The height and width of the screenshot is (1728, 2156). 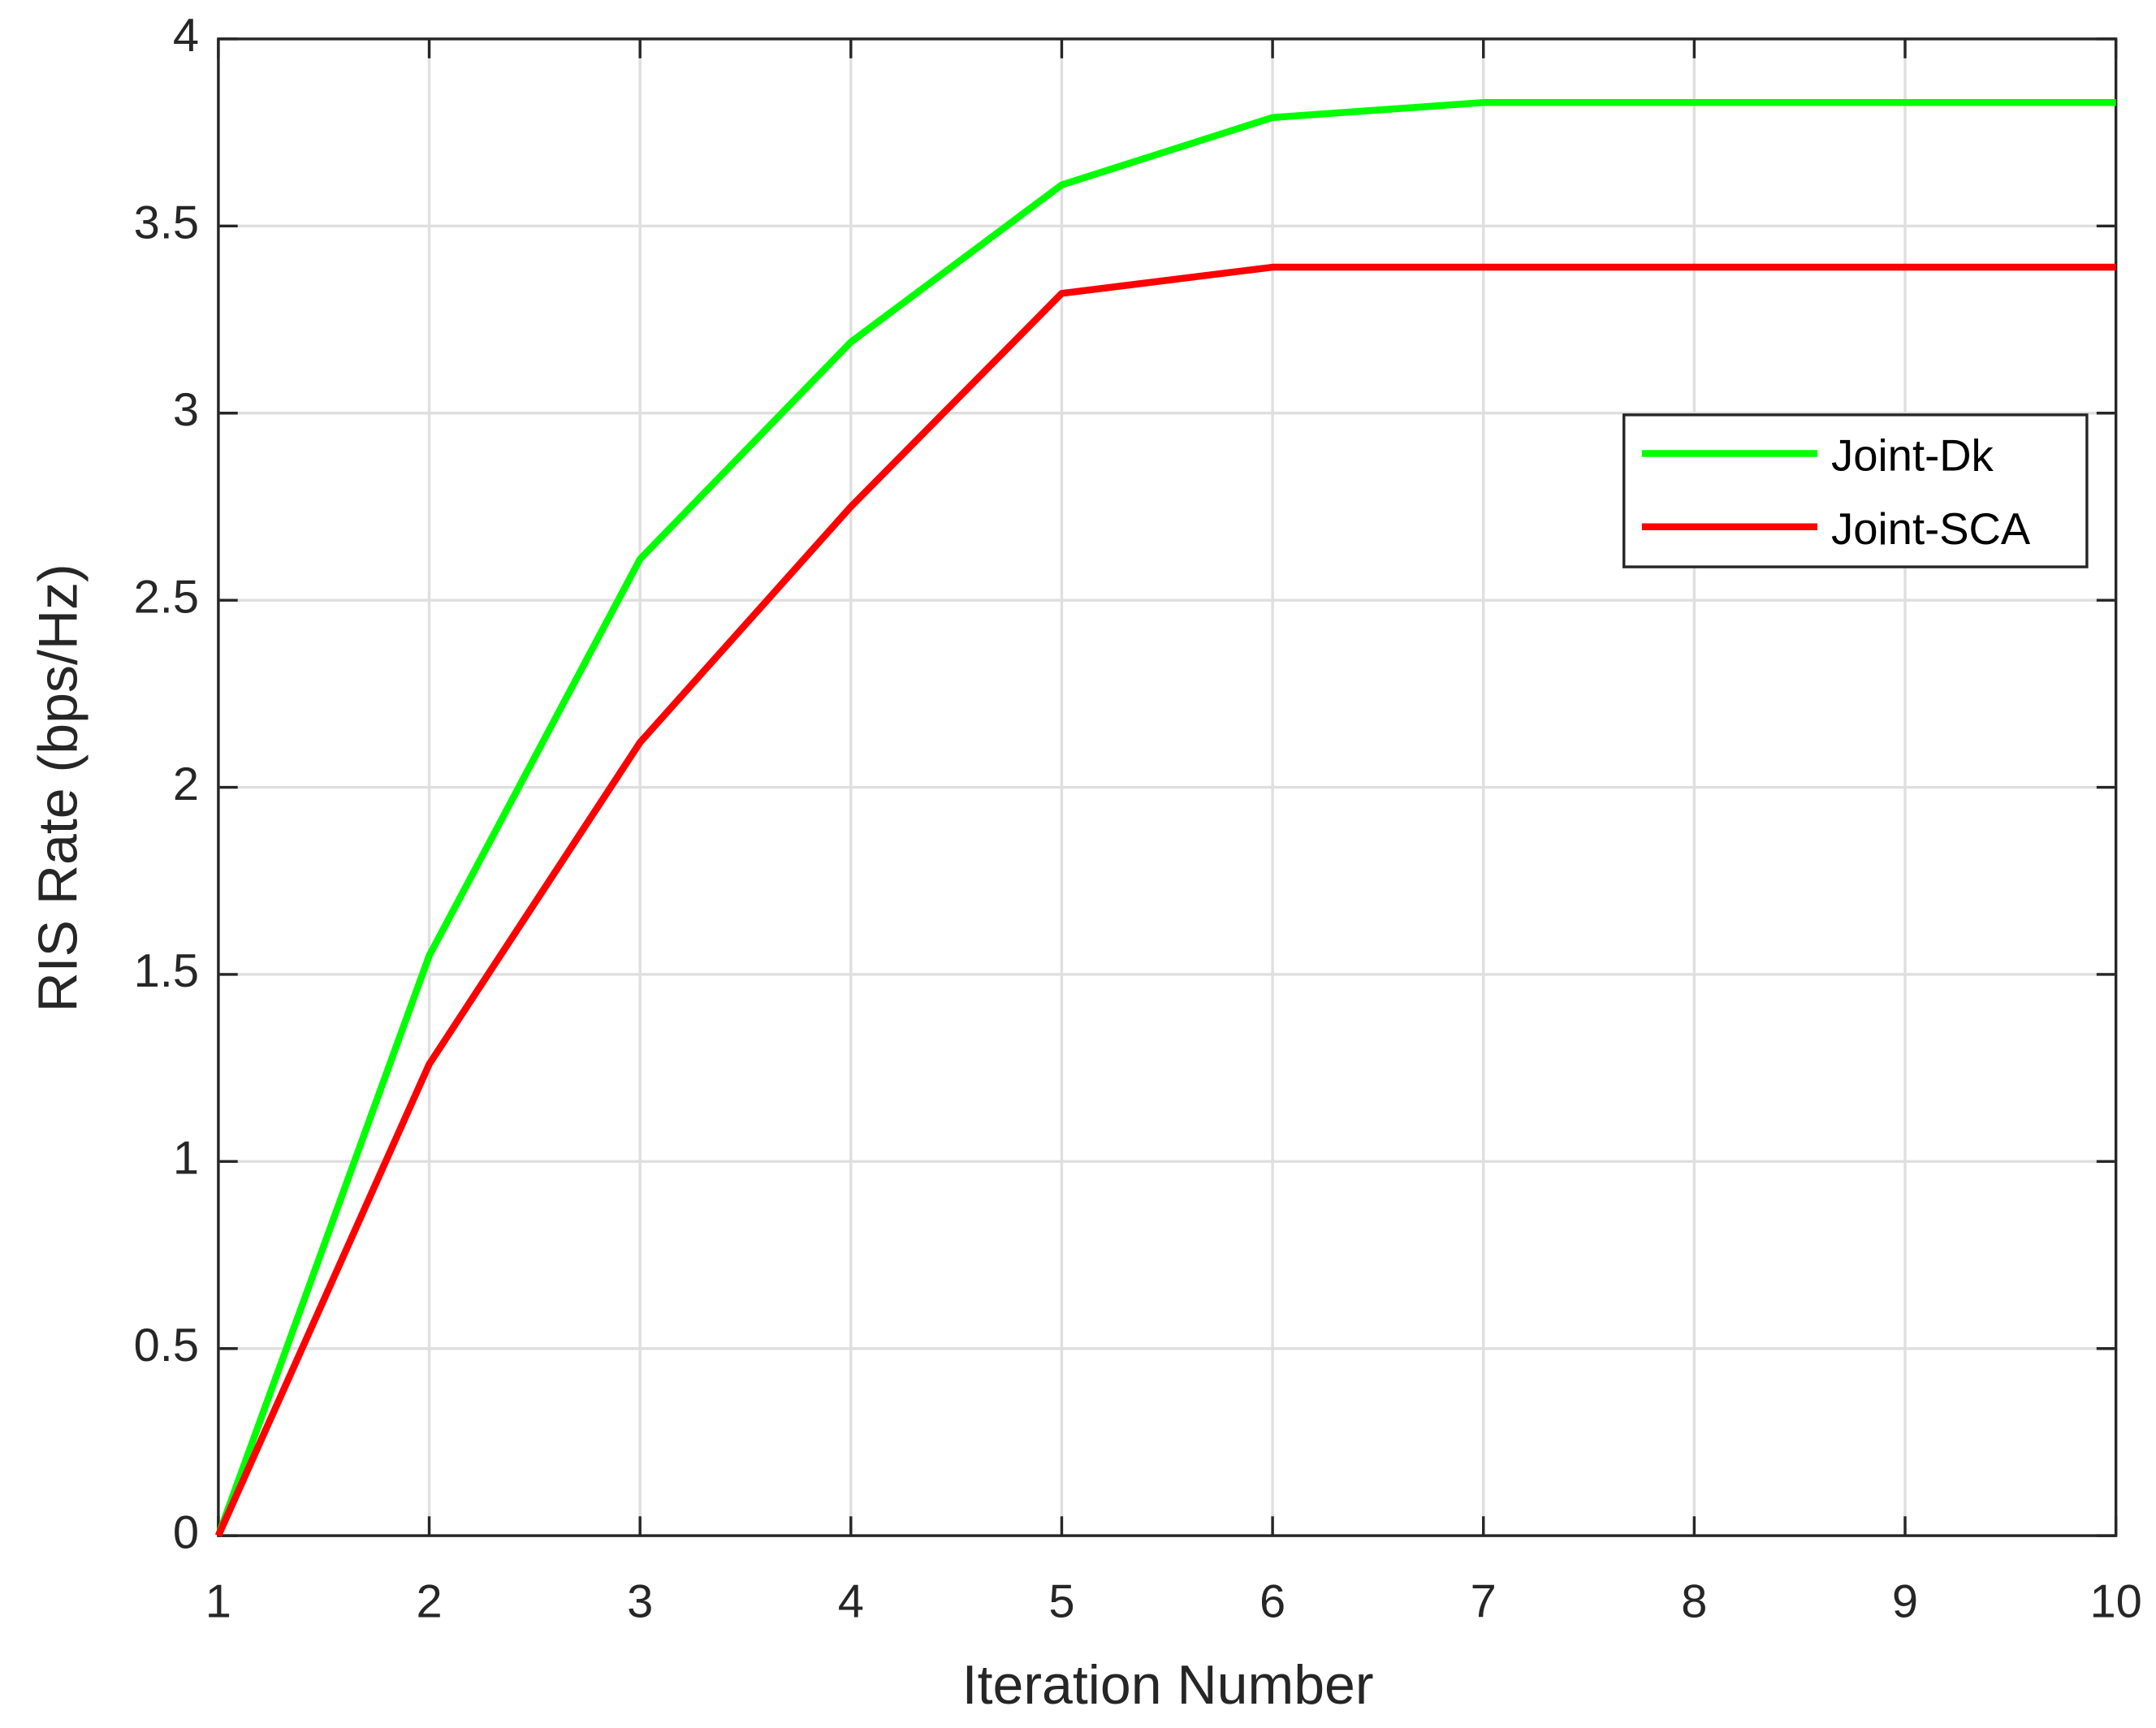 What do you see at coordinates (1912, 456) in the screenshot?
I see `legend-label: Joint-Dk` at bounding box center [1912, 456].